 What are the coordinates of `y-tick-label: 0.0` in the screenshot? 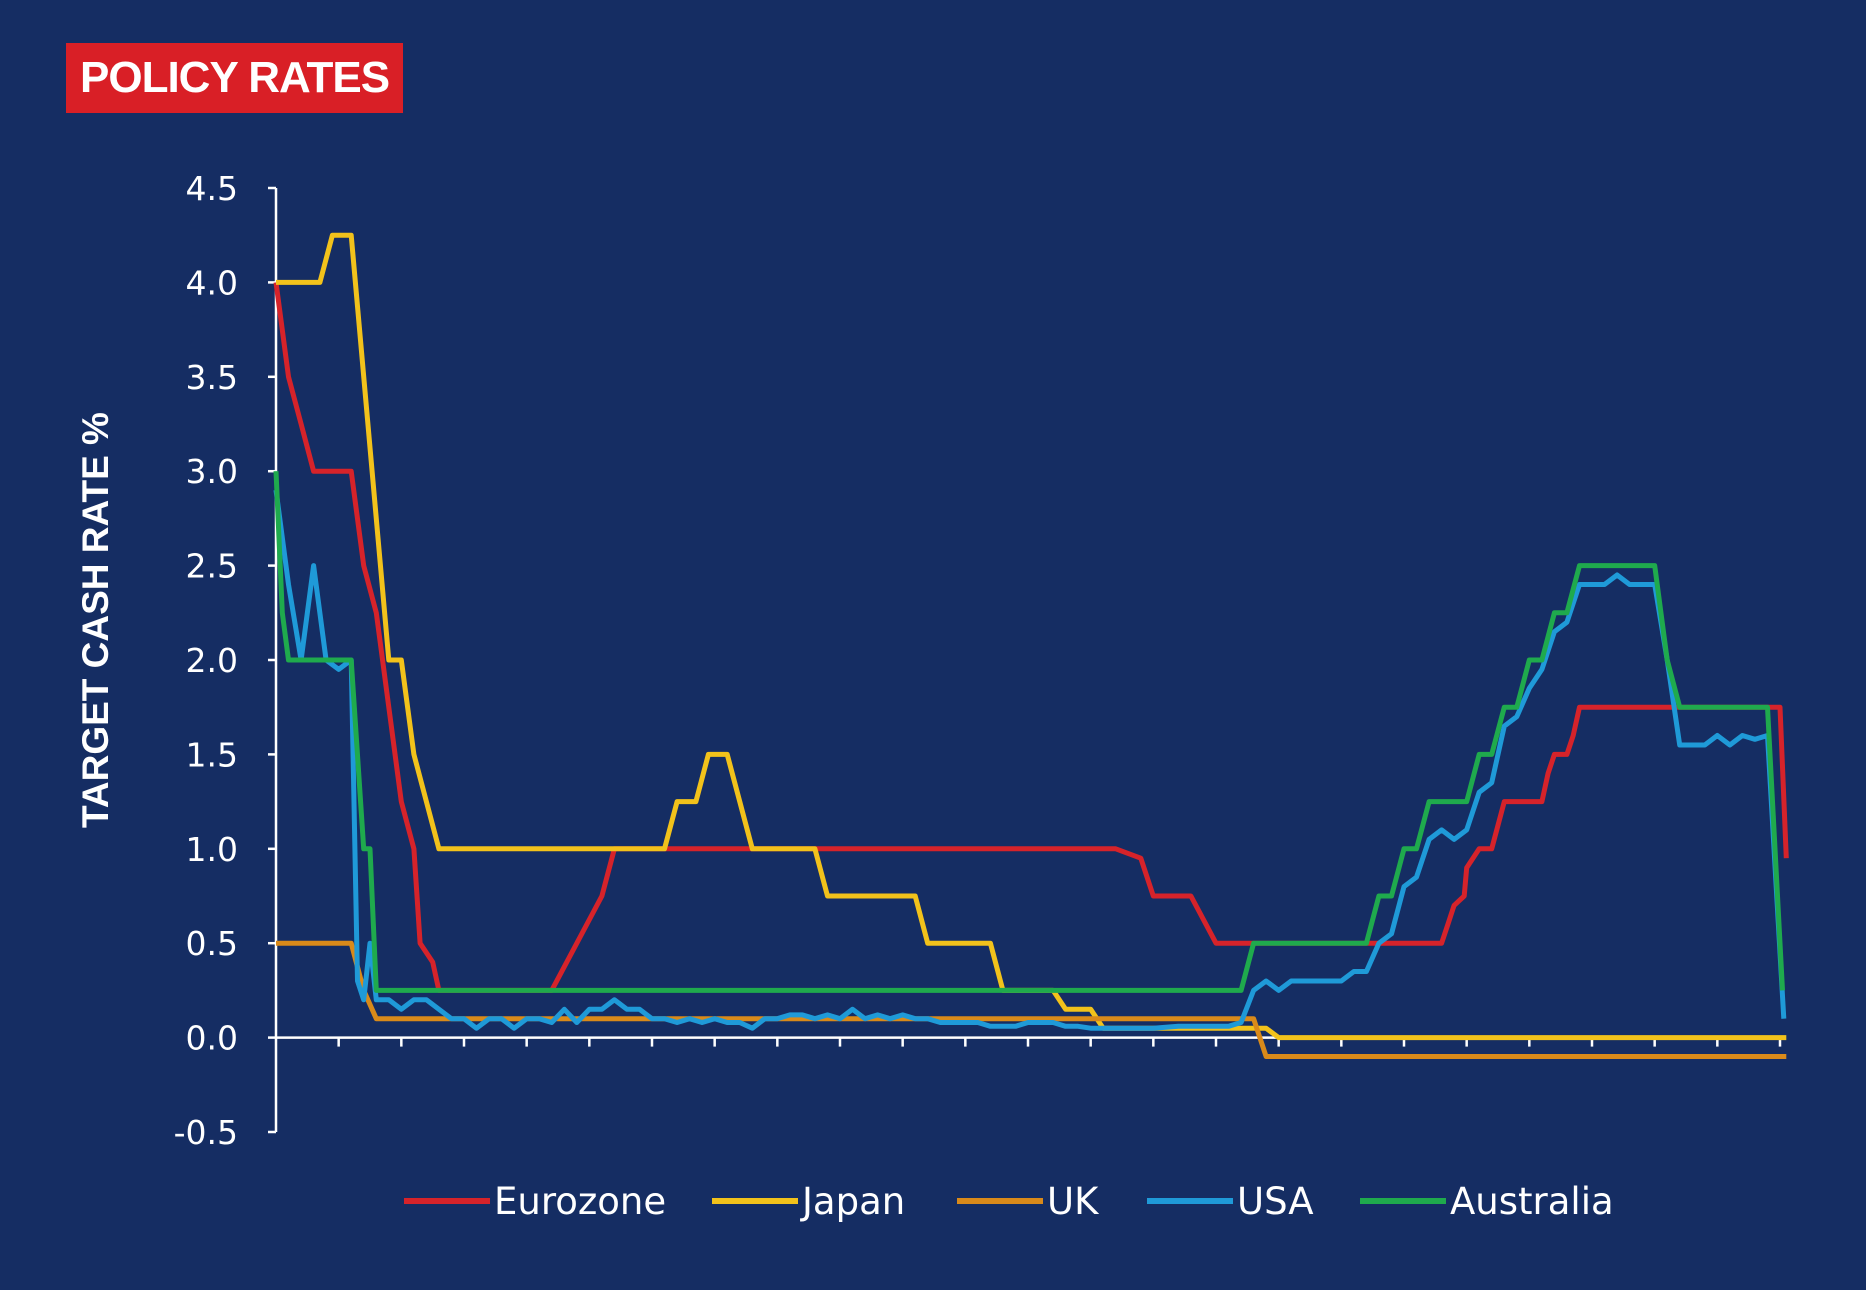 It's located at (212, 1038).